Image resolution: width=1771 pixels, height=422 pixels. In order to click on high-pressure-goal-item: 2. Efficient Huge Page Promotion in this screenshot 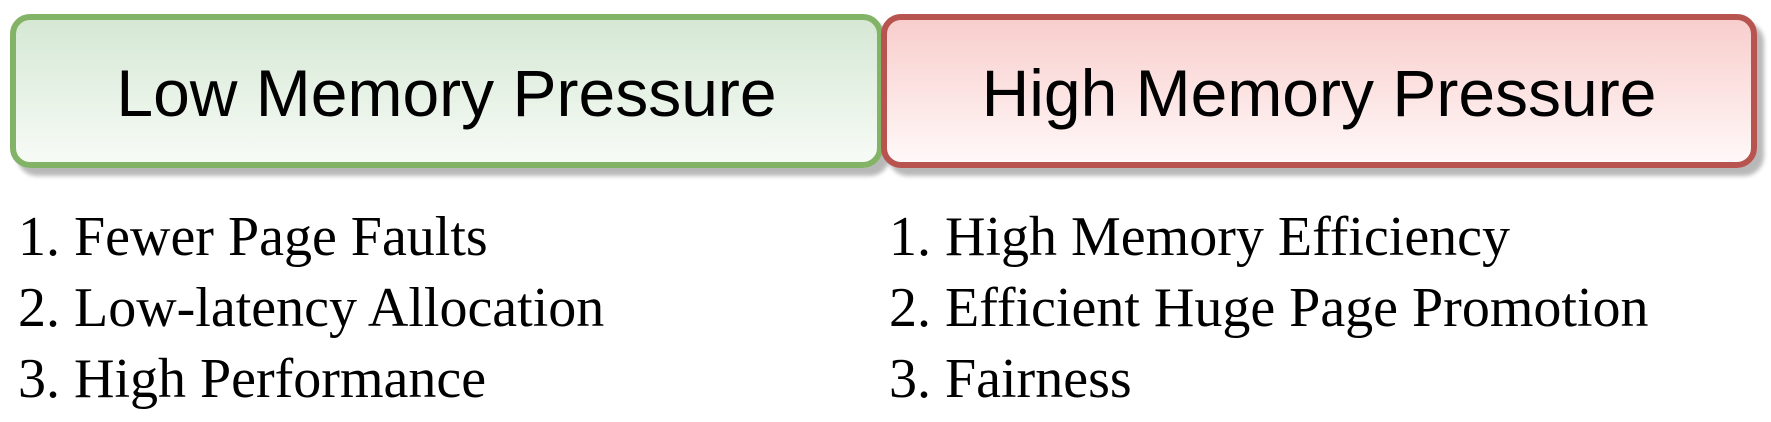, I will do `click(1269, 308)`.